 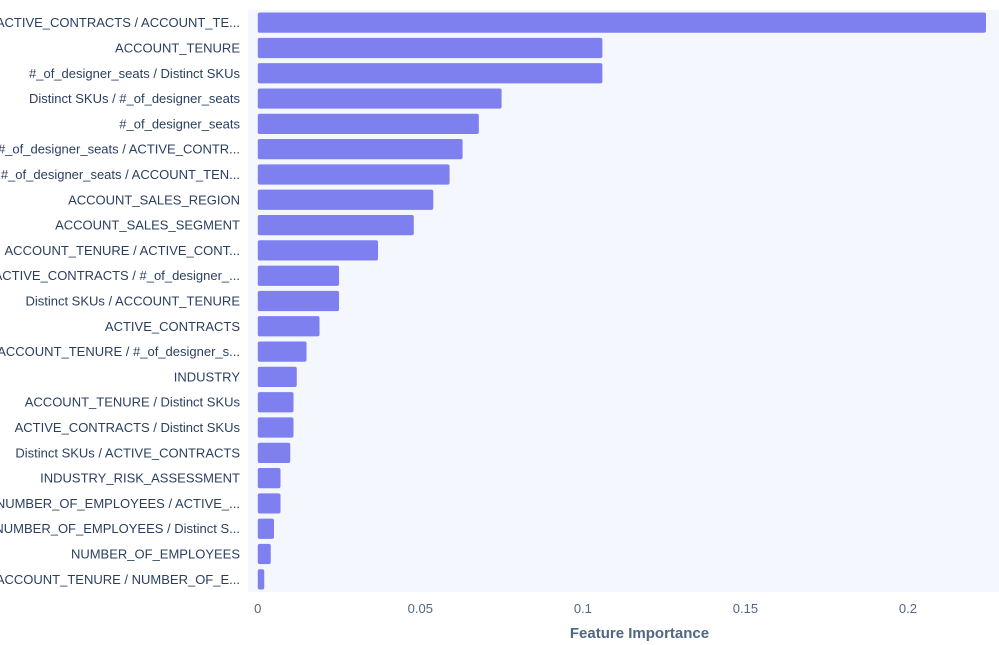 What do you see at coordinates (207, 376) in the screenshot?
I see `category-label: INDUSTRY` at bounding box center [207, 376].